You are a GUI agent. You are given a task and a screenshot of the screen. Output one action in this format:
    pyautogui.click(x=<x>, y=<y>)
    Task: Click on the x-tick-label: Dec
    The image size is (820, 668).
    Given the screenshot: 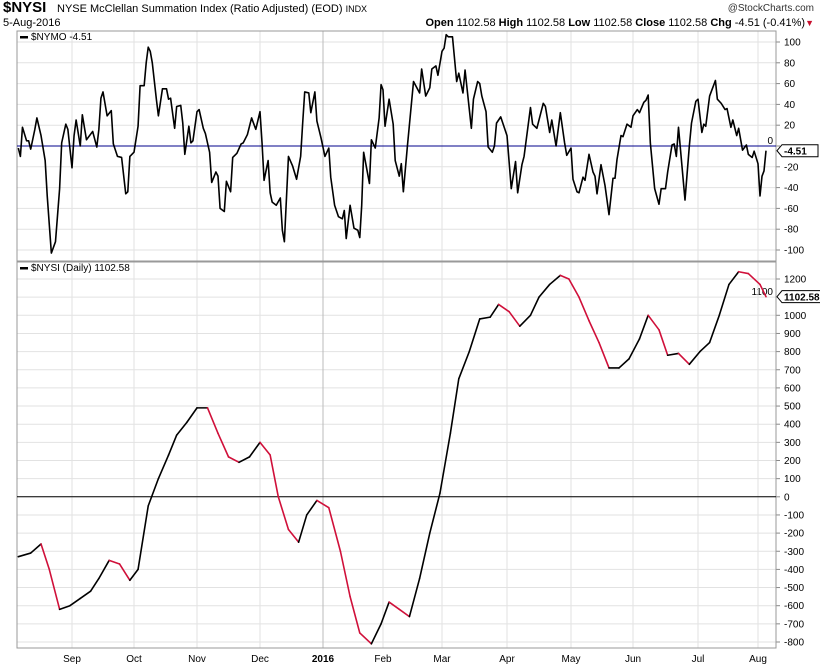 What is the action you would take?
    pyautogui.click(x=260, y=659)
    